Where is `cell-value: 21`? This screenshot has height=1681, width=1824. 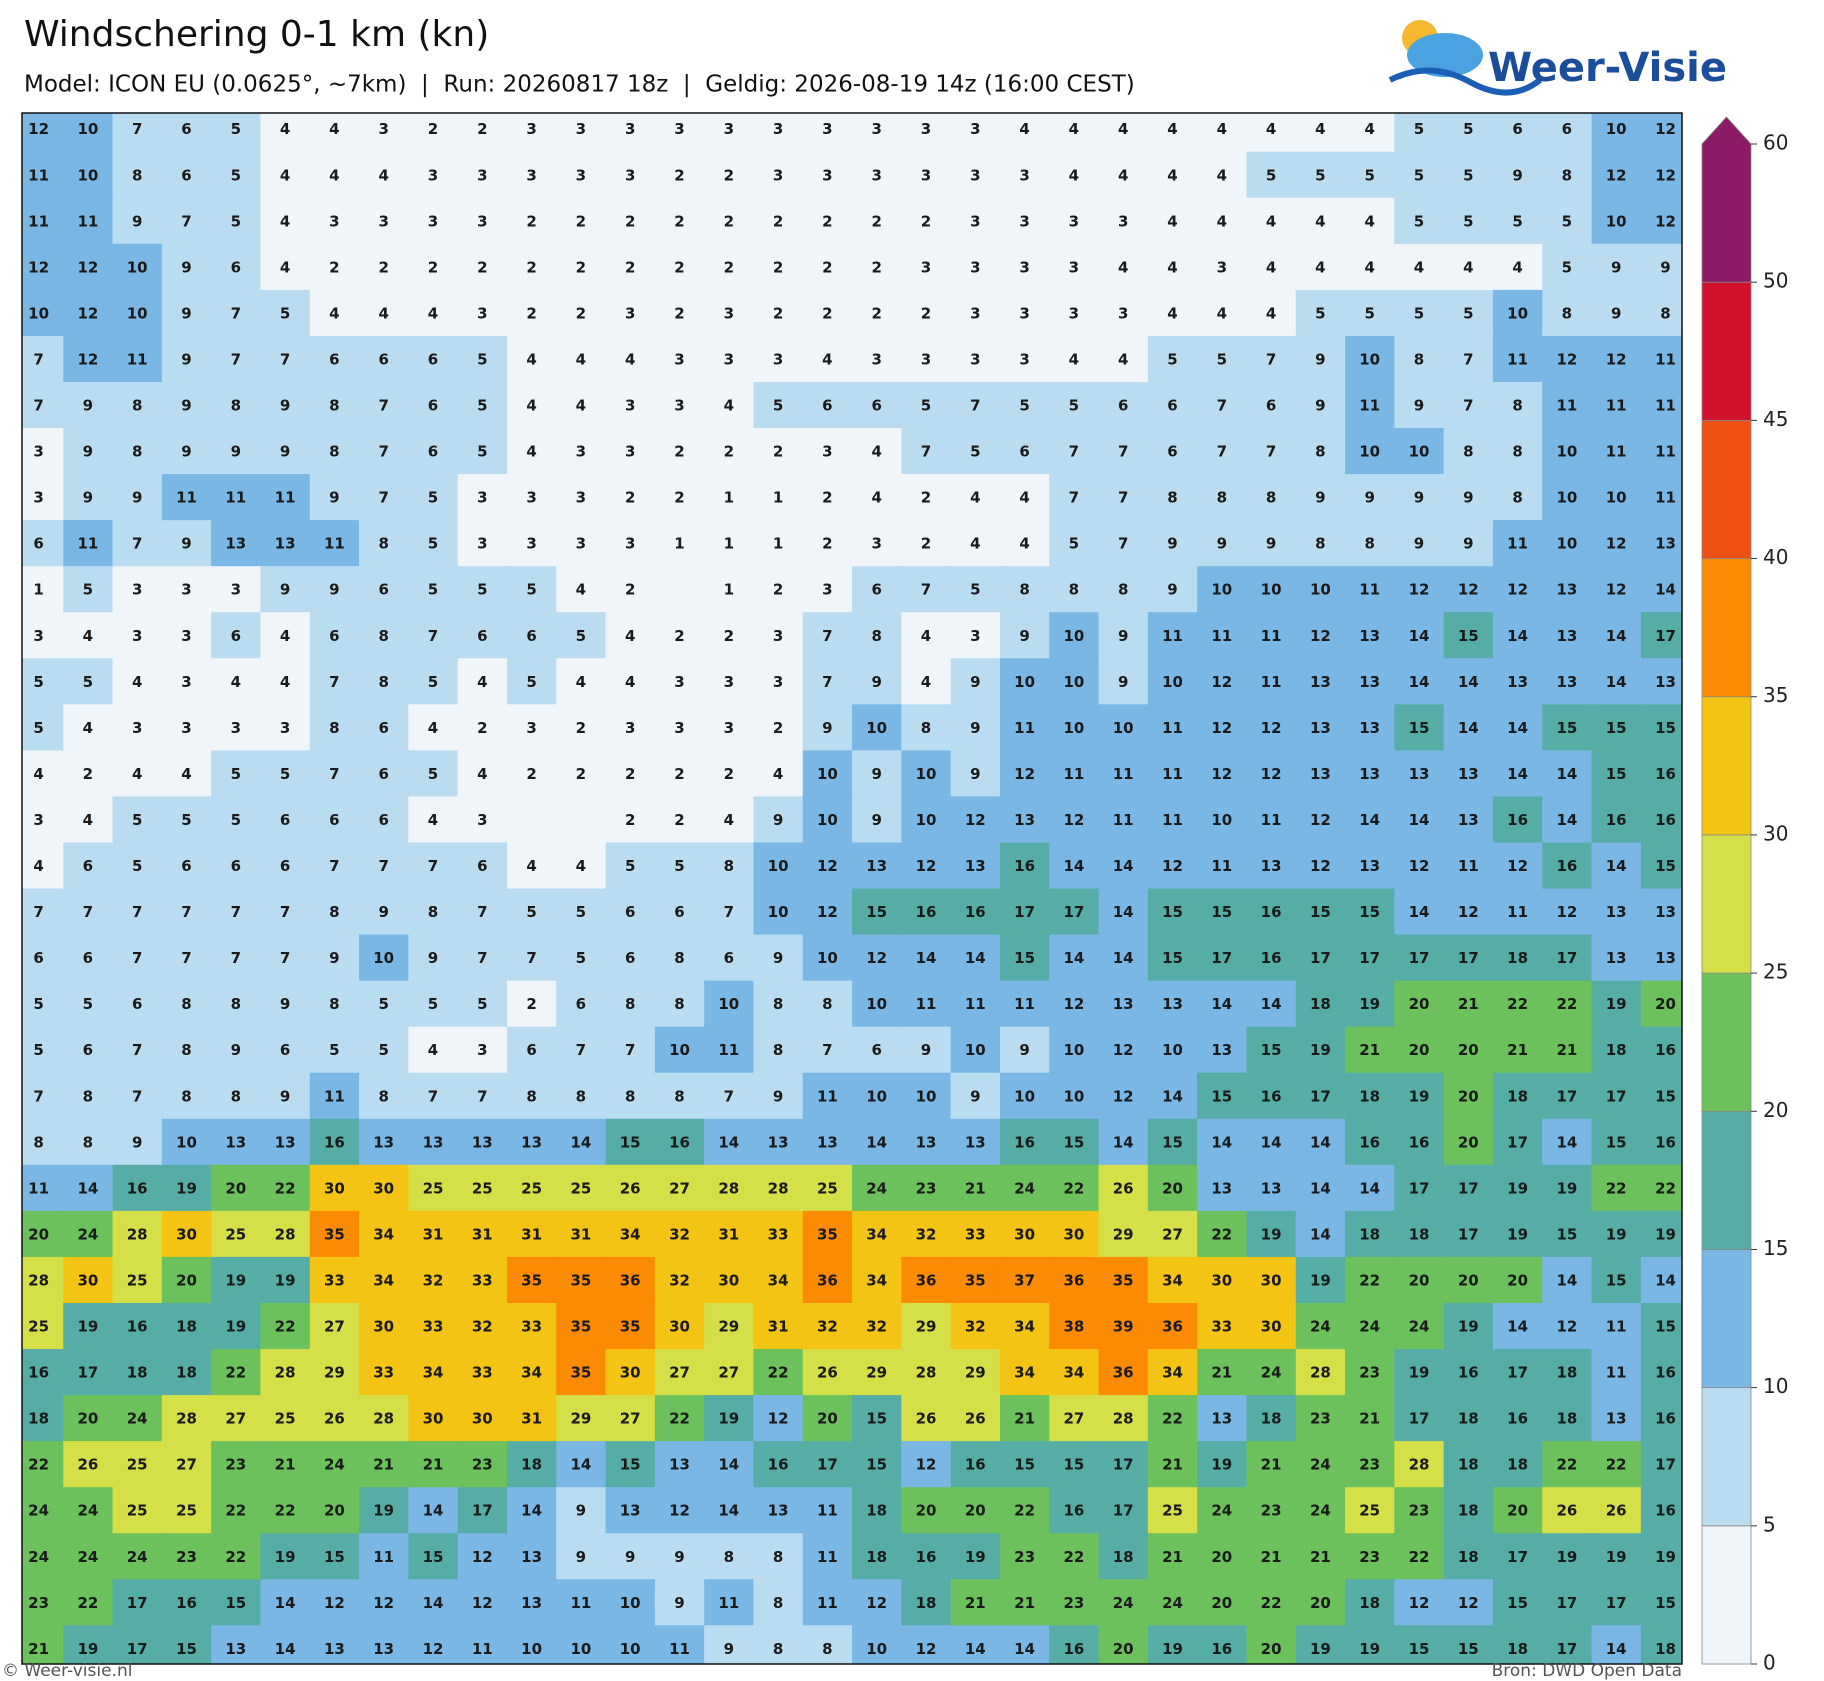 cell-value: 21 is located at coordinates (1024, 1419).